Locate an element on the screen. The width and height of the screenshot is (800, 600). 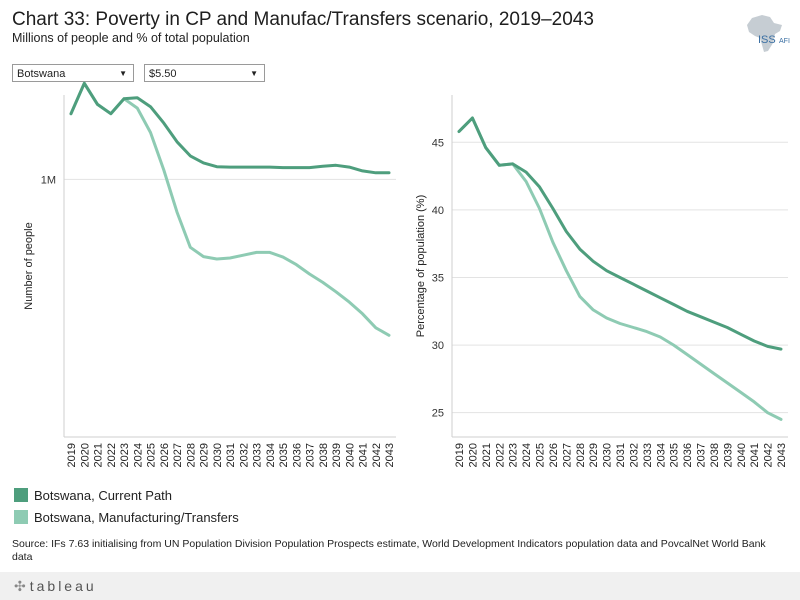
y-tick-label: 35 is located at coordinates (438, 278).